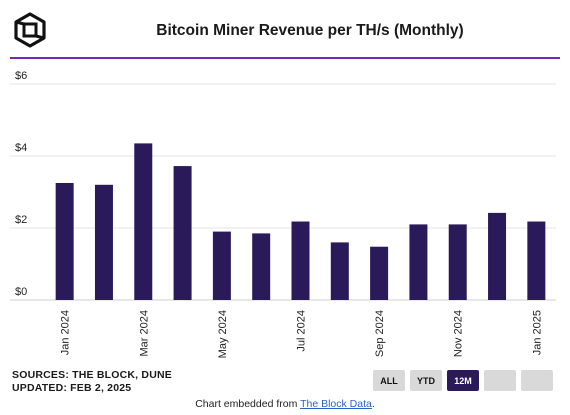  Describe the element at coordinates (380, 333) in the screenshot. I see `x-tick-label: Sep 2024` at that location.